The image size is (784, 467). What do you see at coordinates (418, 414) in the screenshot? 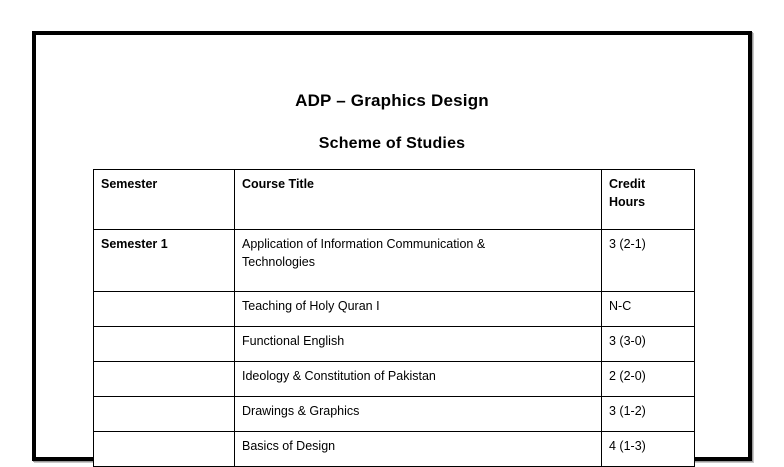
I see `cell-course-title: Drawings & Graphics` at bounding box center [418, 414].